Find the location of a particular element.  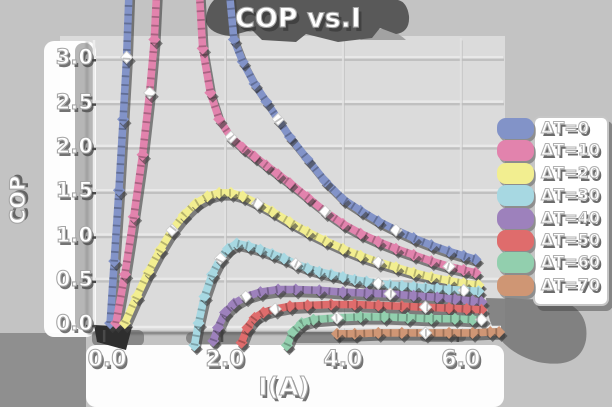

legend-label: ΔT=0 is located at coordinates (565, 128).